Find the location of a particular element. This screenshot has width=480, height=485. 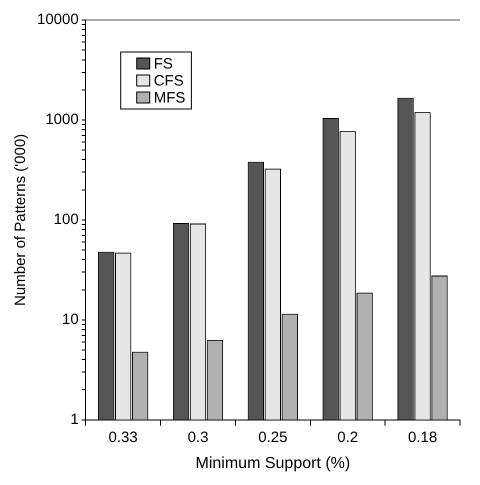

legend-label: CFS is located at coordinates (169, 81).